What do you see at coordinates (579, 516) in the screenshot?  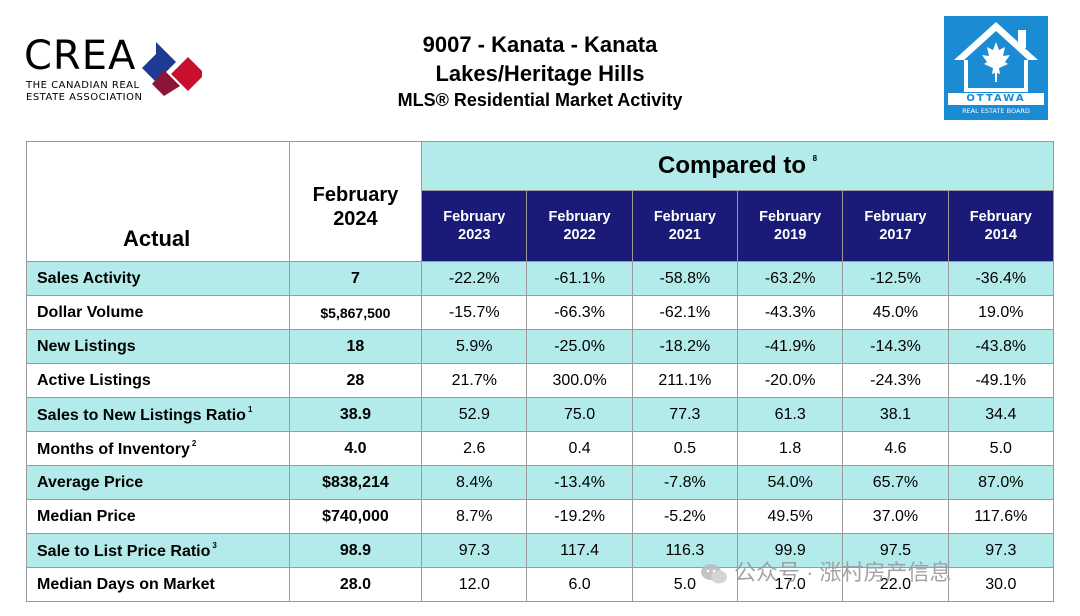 I see `comparison-value: -19.2%` at bounding box center [579, 516].